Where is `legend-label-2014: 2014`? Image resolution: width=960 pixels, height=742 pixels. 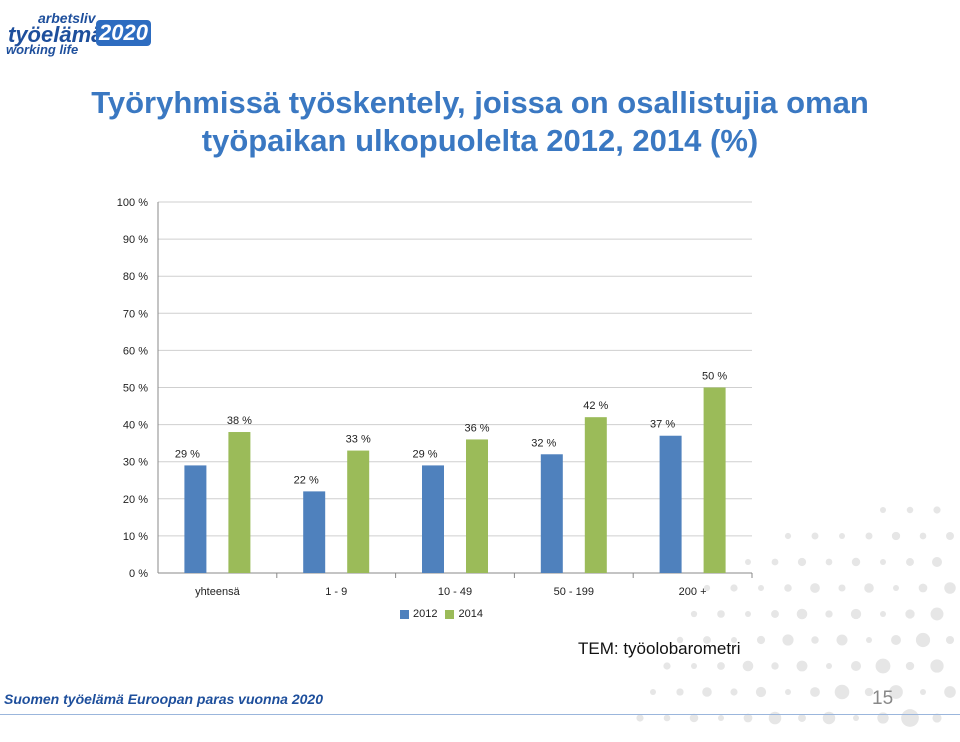 legend-label-2014: 2014 is located at coordinates (470, 614).